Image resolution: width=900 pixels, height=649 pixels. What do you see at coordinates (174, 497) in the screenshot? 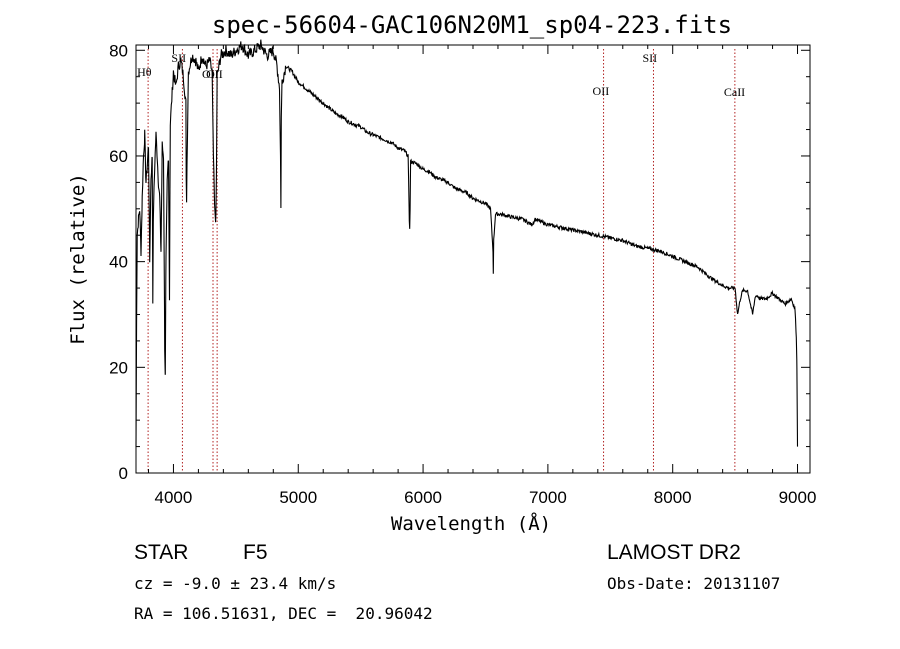
I see `x-tick-label: 4000` at bounding box center [174, 497].